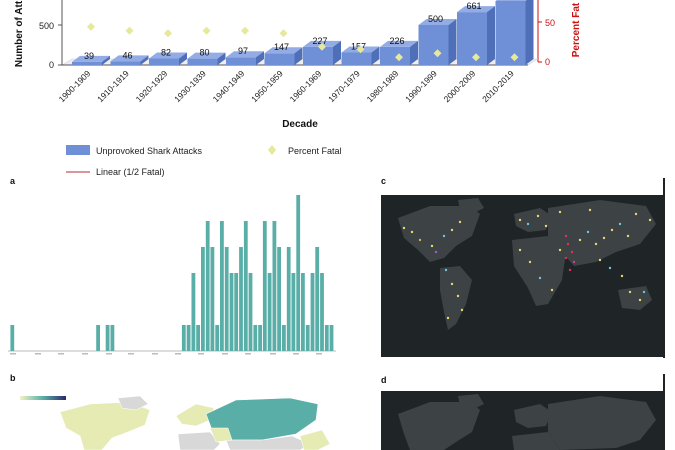  What do you see at coordinates (439, 234) in the screenshot?
I see `c-north-america` at bounding box center [439, 234].